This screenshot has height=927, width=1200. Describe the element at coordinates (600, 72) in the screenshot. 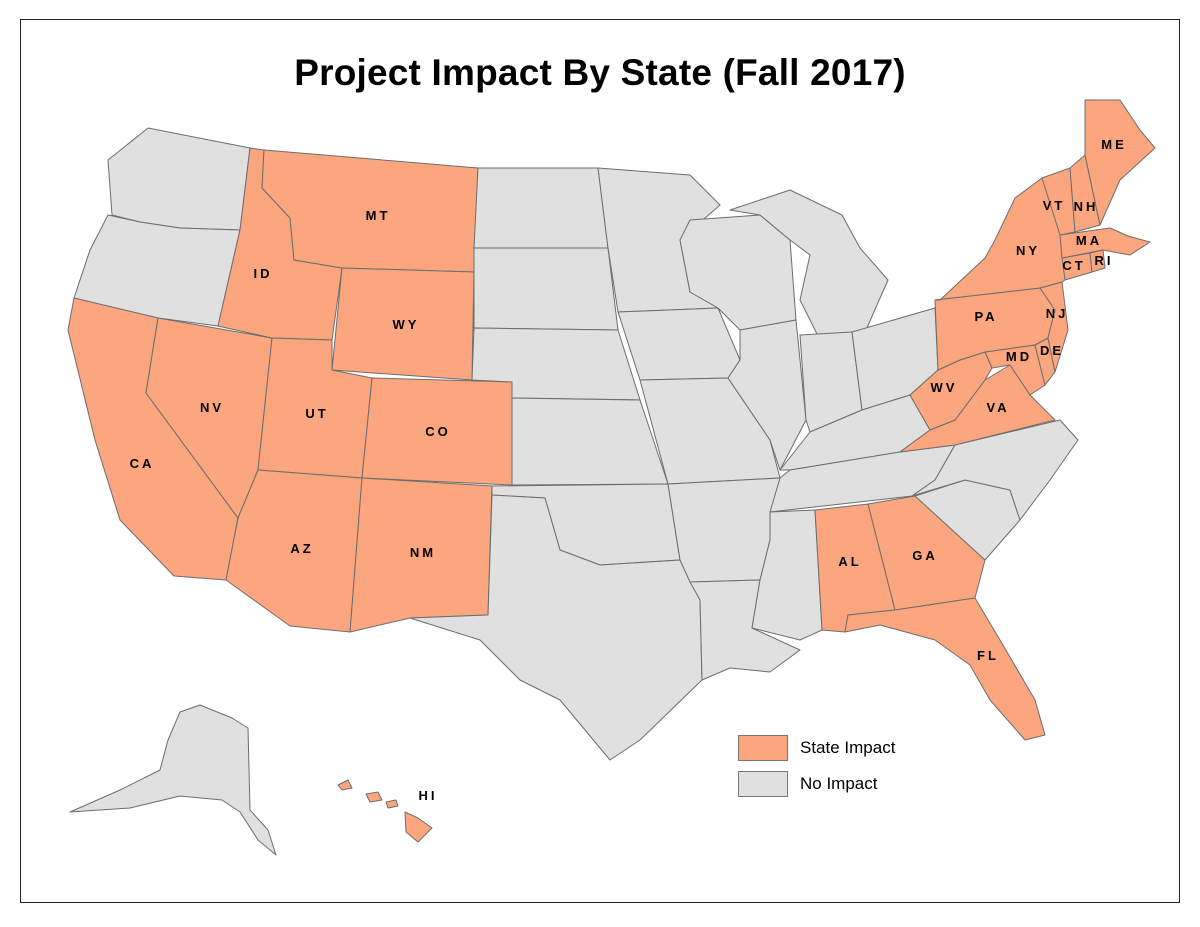

I see `map-title: Project Impact By State (Fall 2017)` at that location.